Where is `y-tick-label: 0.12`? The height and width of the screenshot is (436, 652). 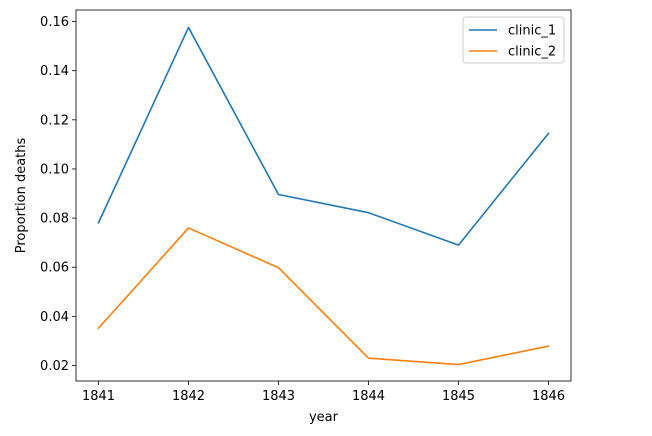 y-tick-label: 0.12 is located at coordinates (54, 120).